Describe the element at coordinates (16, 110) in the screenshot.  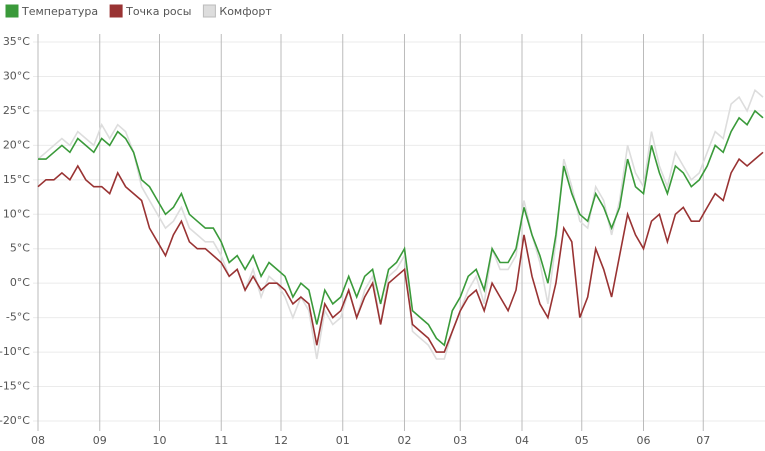
I see `y-tick-label: 25°C` at that location.